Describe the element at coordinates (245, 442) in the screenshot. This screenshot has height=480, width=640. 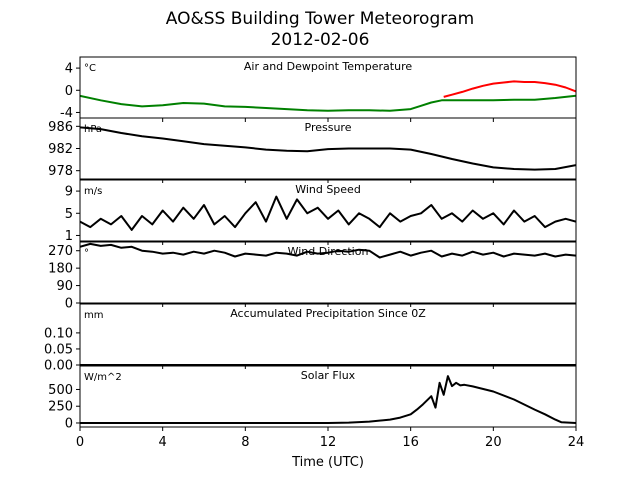
I see `x-tick-label-2: 8` at that location.